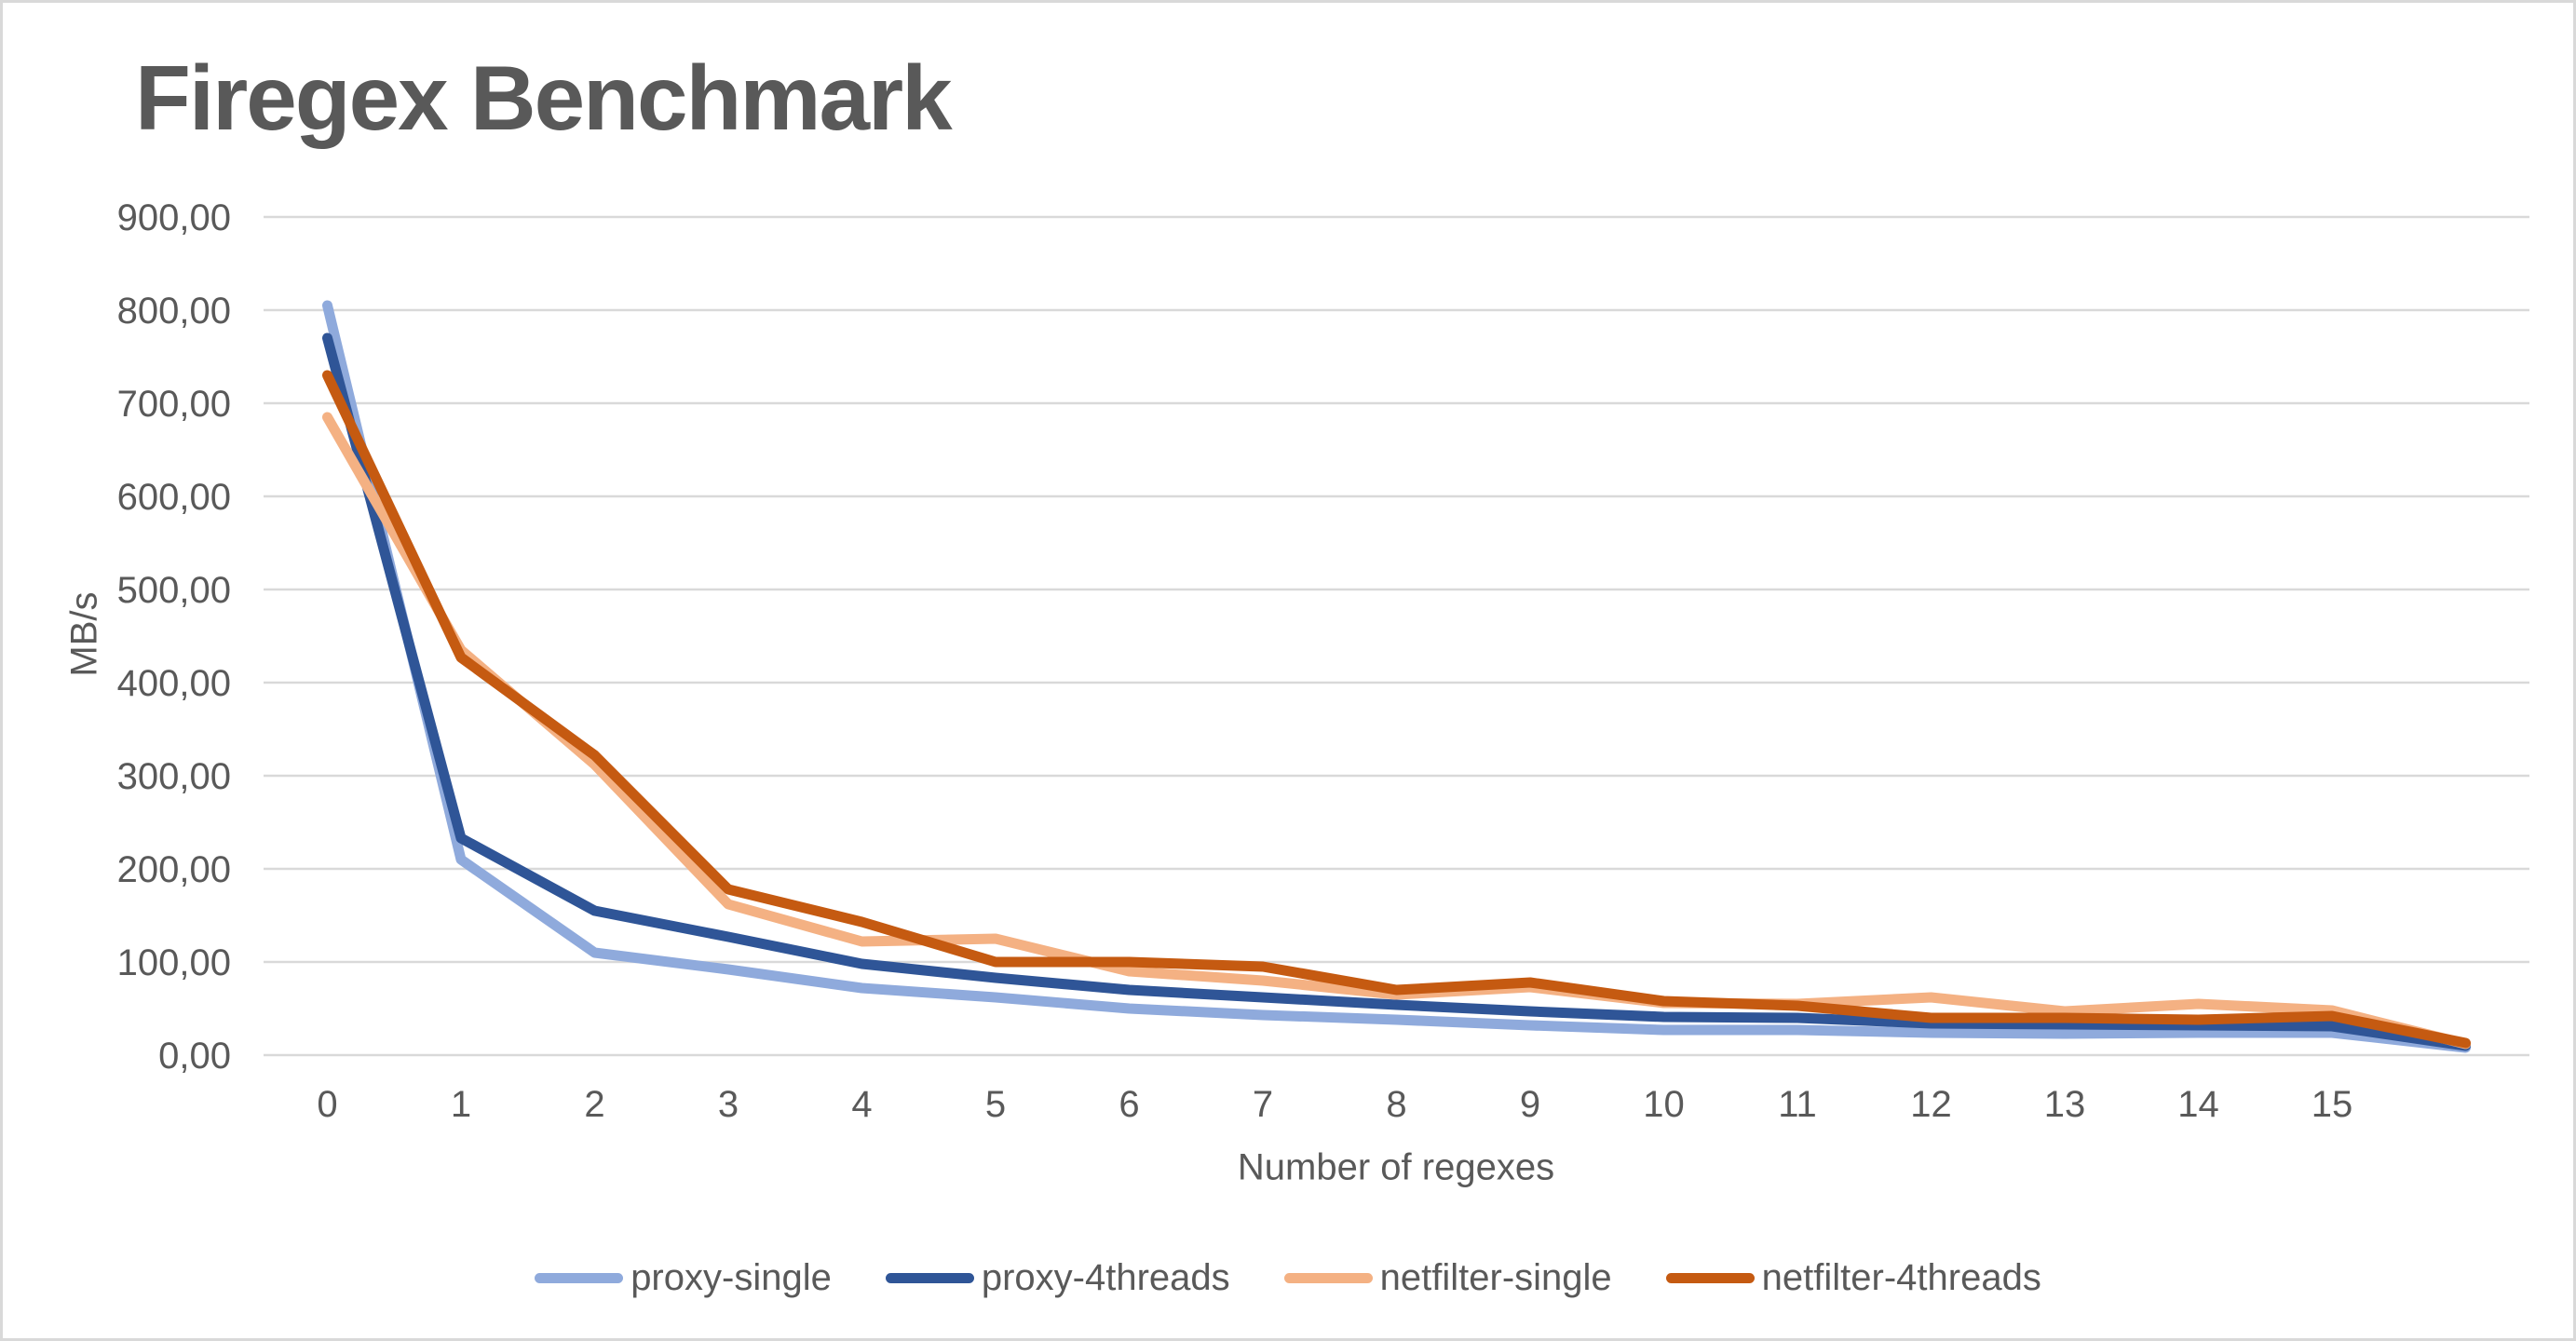  I want to click on legend-item-proxy-single: proxy-single, so click(683, 1278).